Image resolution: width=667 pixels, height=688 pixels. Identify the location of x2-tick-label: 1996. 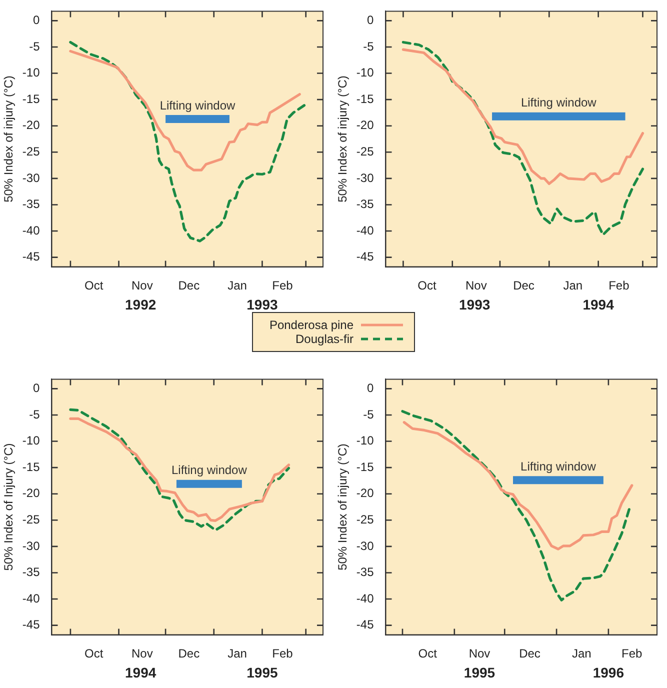
(608, 672).